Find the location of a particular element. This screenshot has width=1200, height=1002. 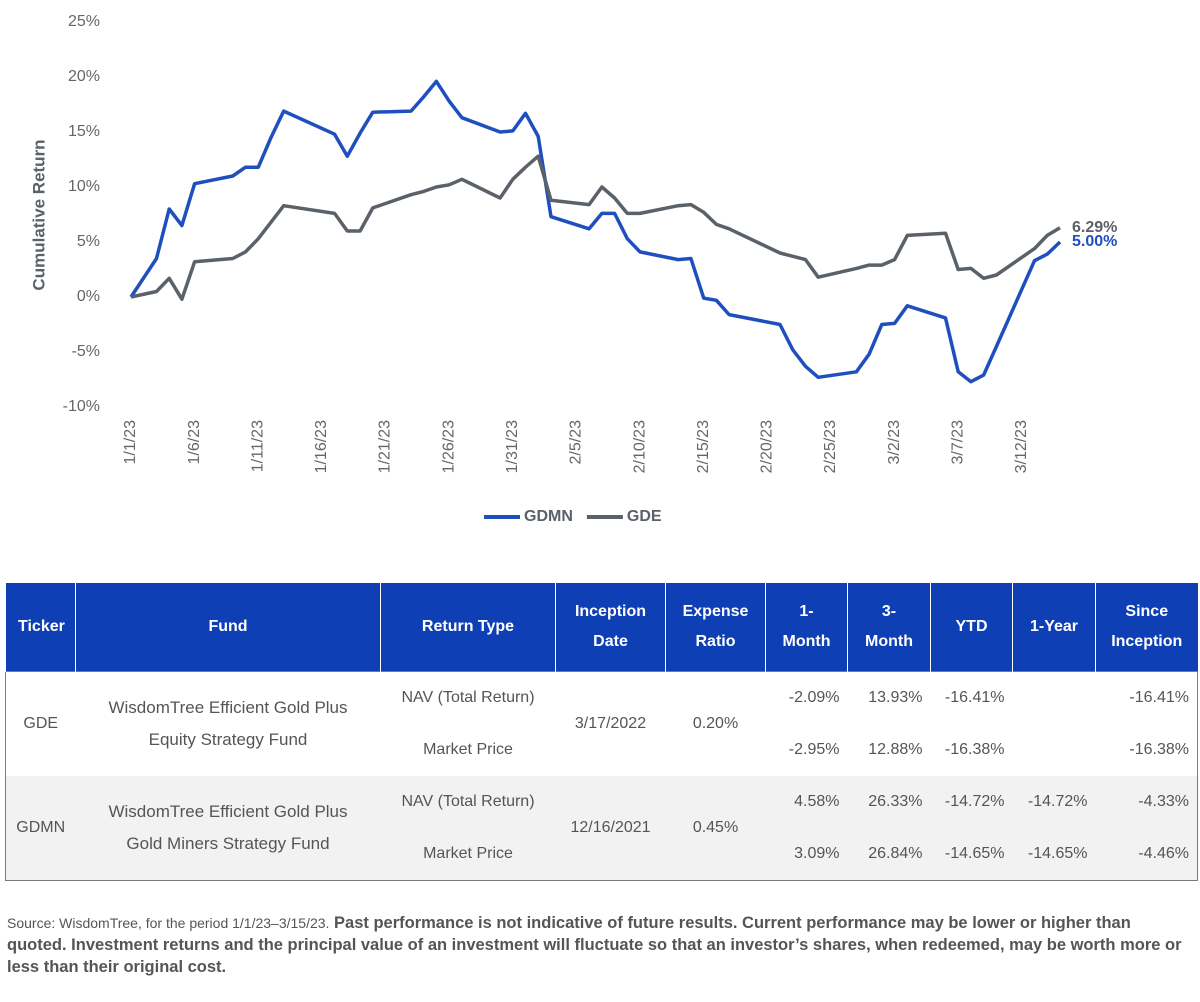

x-tick-label: 3/7/23 is located at coordinates (957, 442).